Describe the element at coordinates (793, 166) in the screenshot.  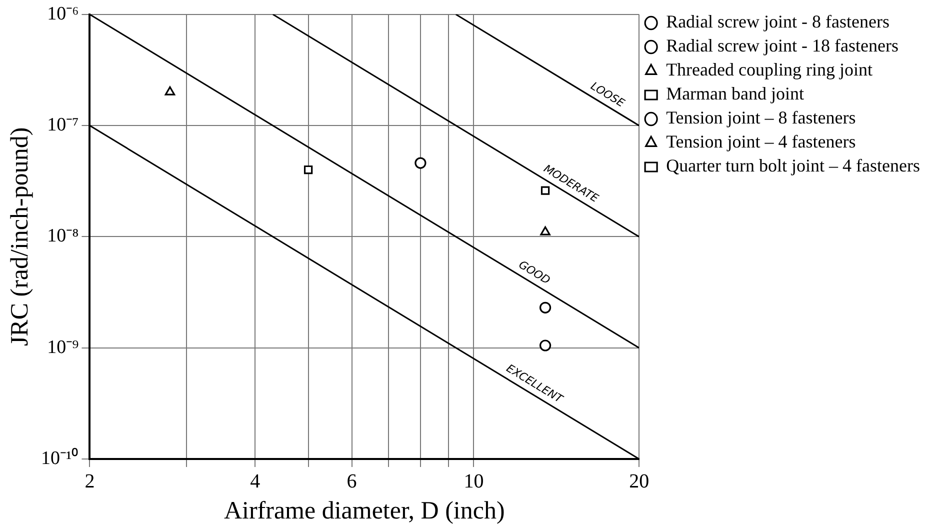
I see `legend-label: Quarter turn bolt joint – 4 fasteners` at that location.